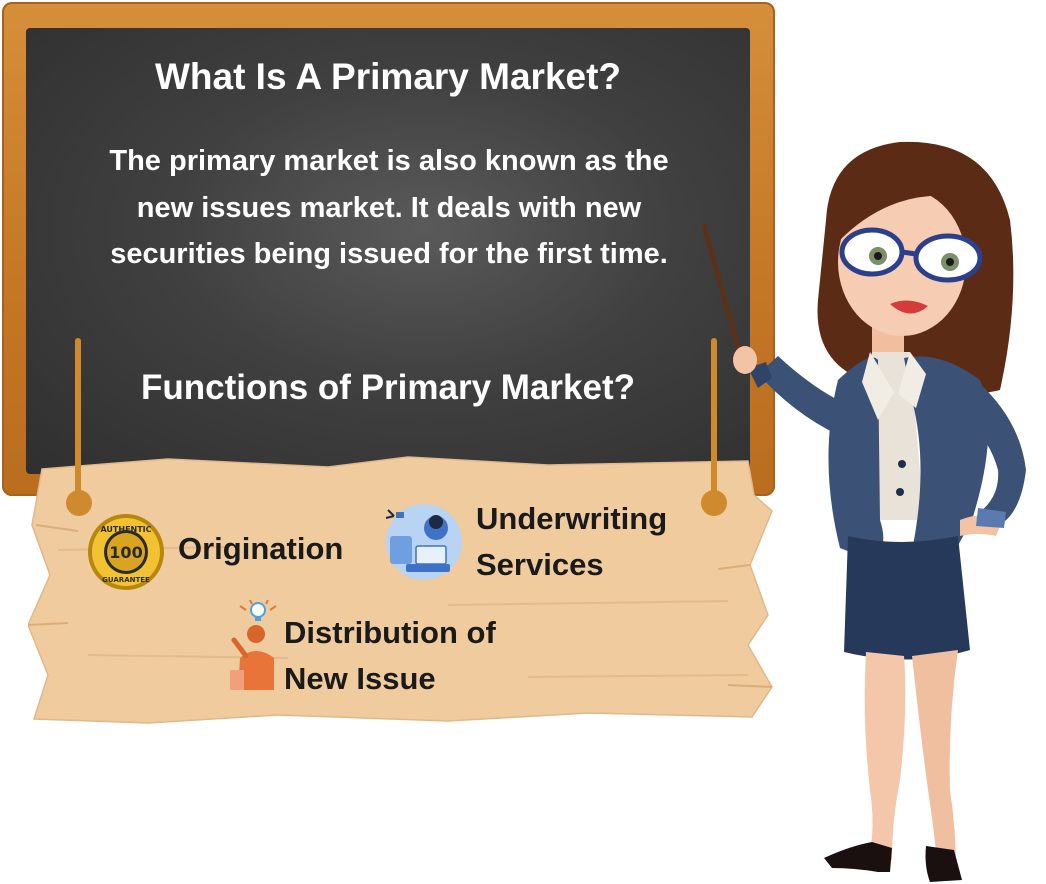 Image resolution: width=1046 pixels, height=884 pixels. What do you see at coordinates (78, 420) in the screenshot?
I see `left-rope` at bounding box center [78, 420].